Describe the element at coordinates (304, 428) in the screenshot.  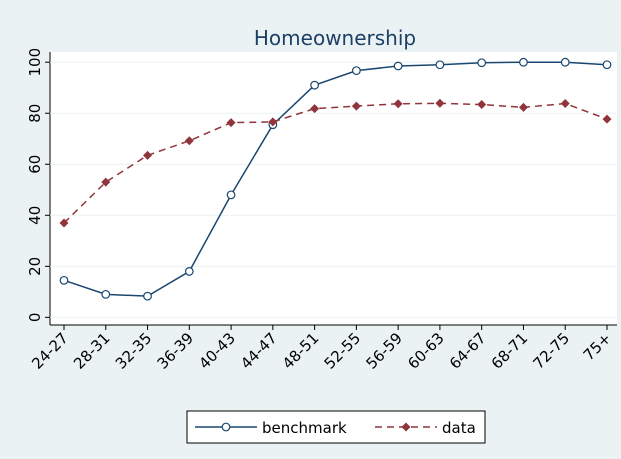
I see `legend-label: benchmark` at that location.